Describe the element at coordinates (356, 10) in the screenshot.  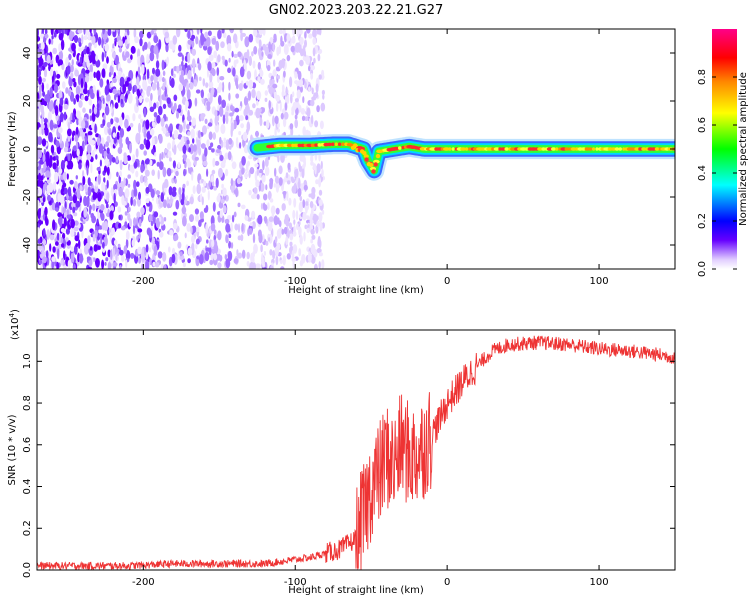
I see `figure-title: GN02.2023.203.22.21.G27` at that location.